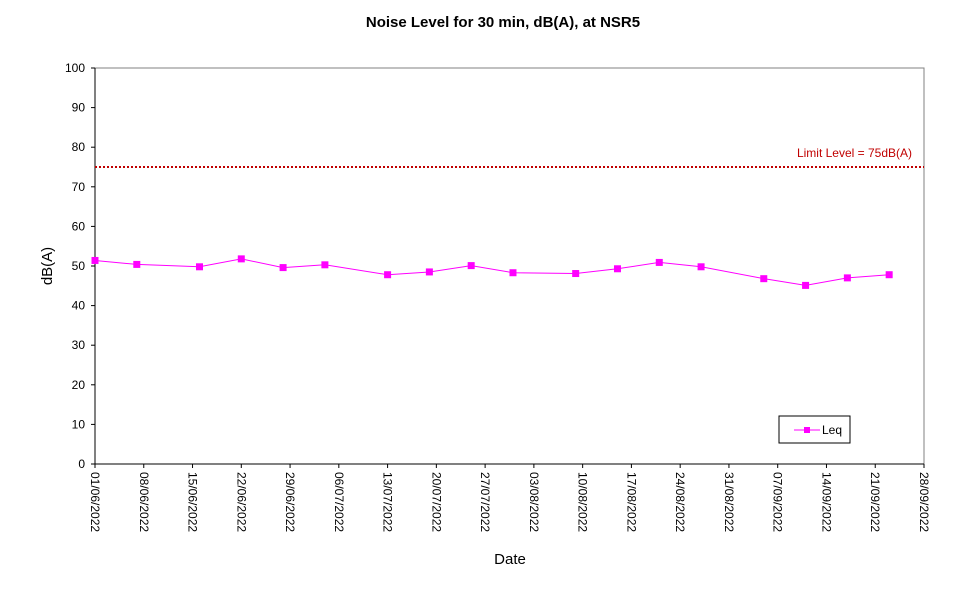 Image resolution: width=966 pixels, height=589 pixels. I want to click on x-tick-label: 31/08/2022, so click(729, 502).